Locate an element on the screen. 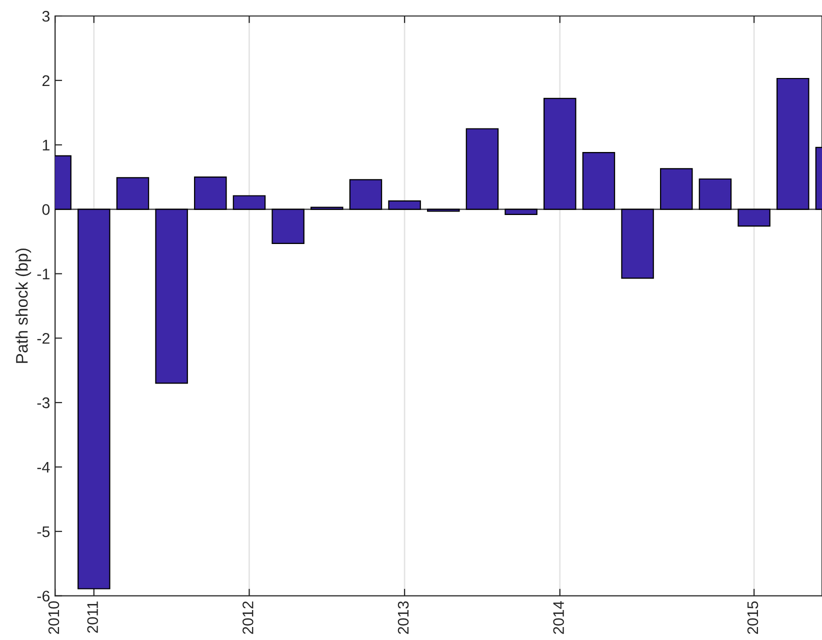 This screenshot has width=822, height=640. y-tick-label: 1 is located at coordinates (46, 145).